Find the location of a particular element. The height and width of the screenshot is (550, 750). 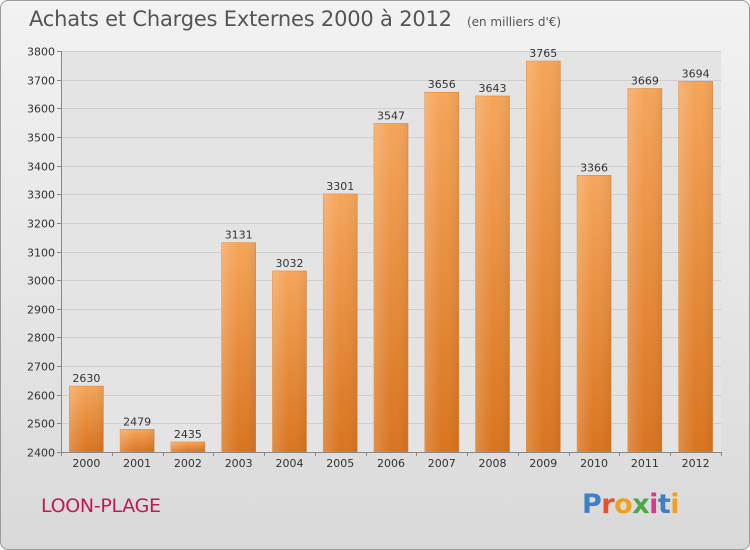

y-tick-label: 3500 is located at coordinates (41, 138).